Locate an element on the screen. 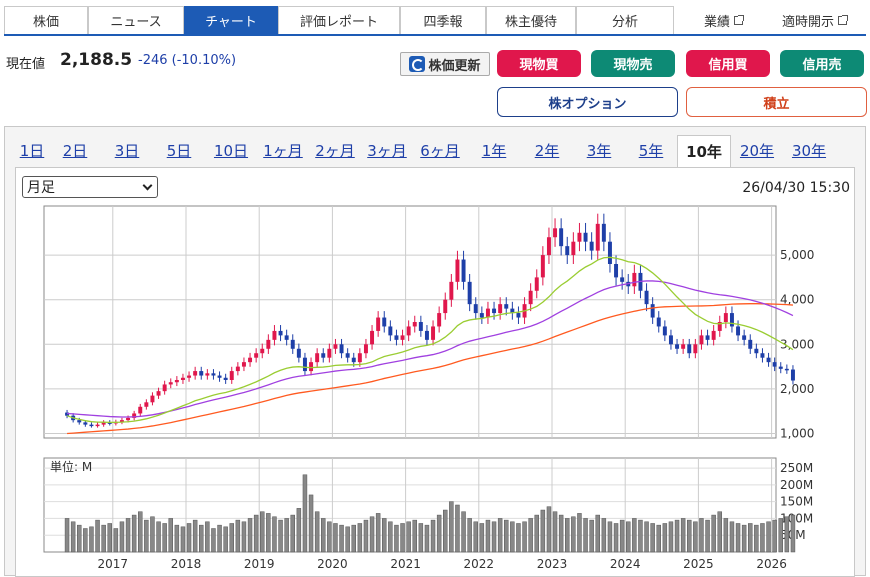 The height and width of the screenshot is (577, 870). period-tab: 2日 is located at coordinates (75, 150).